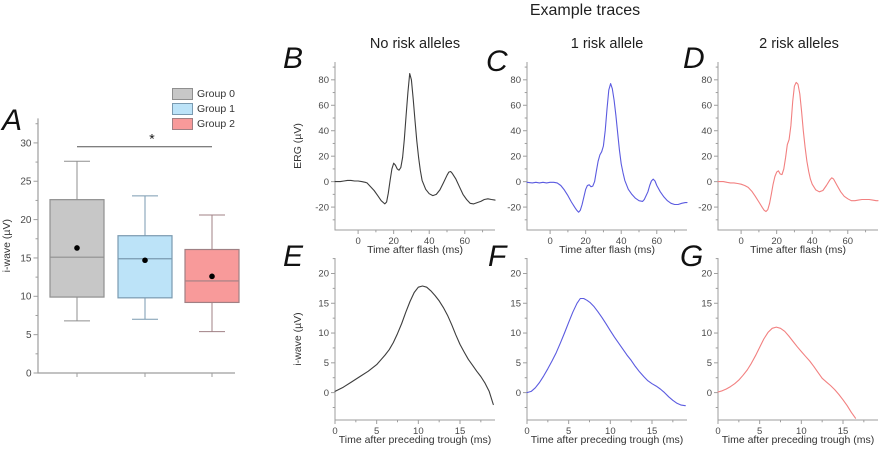  Describe the element at coordinates (799, 44) in the screenshot. I see `column-title-2-risk-alleles: 2 risk alleles` at that location.